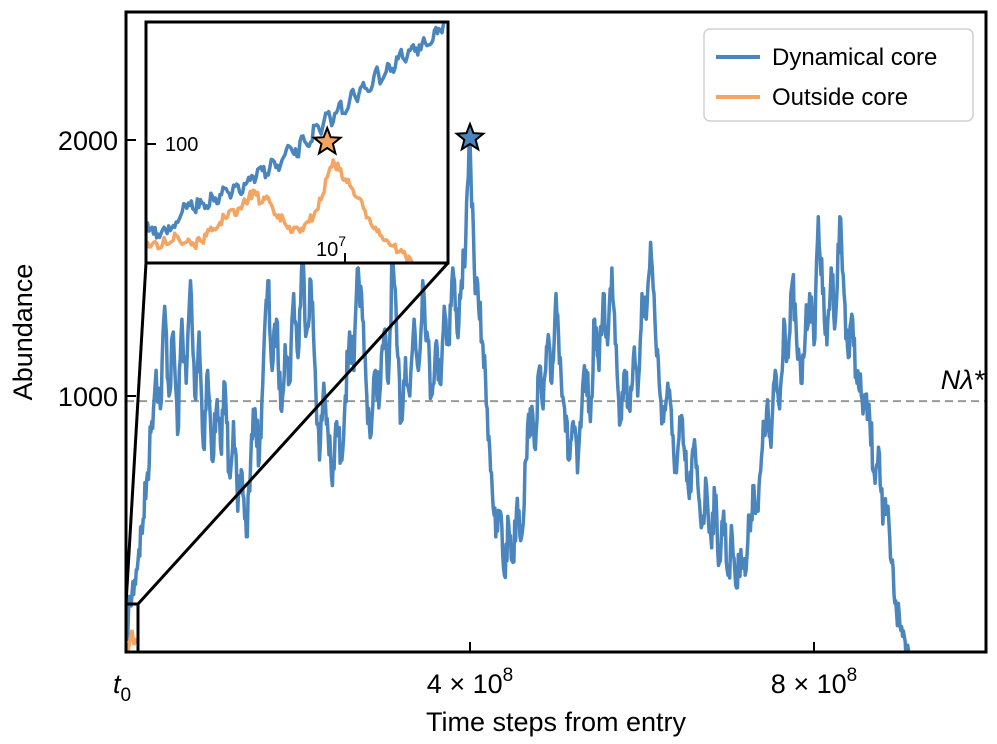 The height and width of the screenshot is (744, 997). Describe the element at coordinates (556, 722) in the screenshot. I see `x-axis-title: Time steps from entry` at that location.